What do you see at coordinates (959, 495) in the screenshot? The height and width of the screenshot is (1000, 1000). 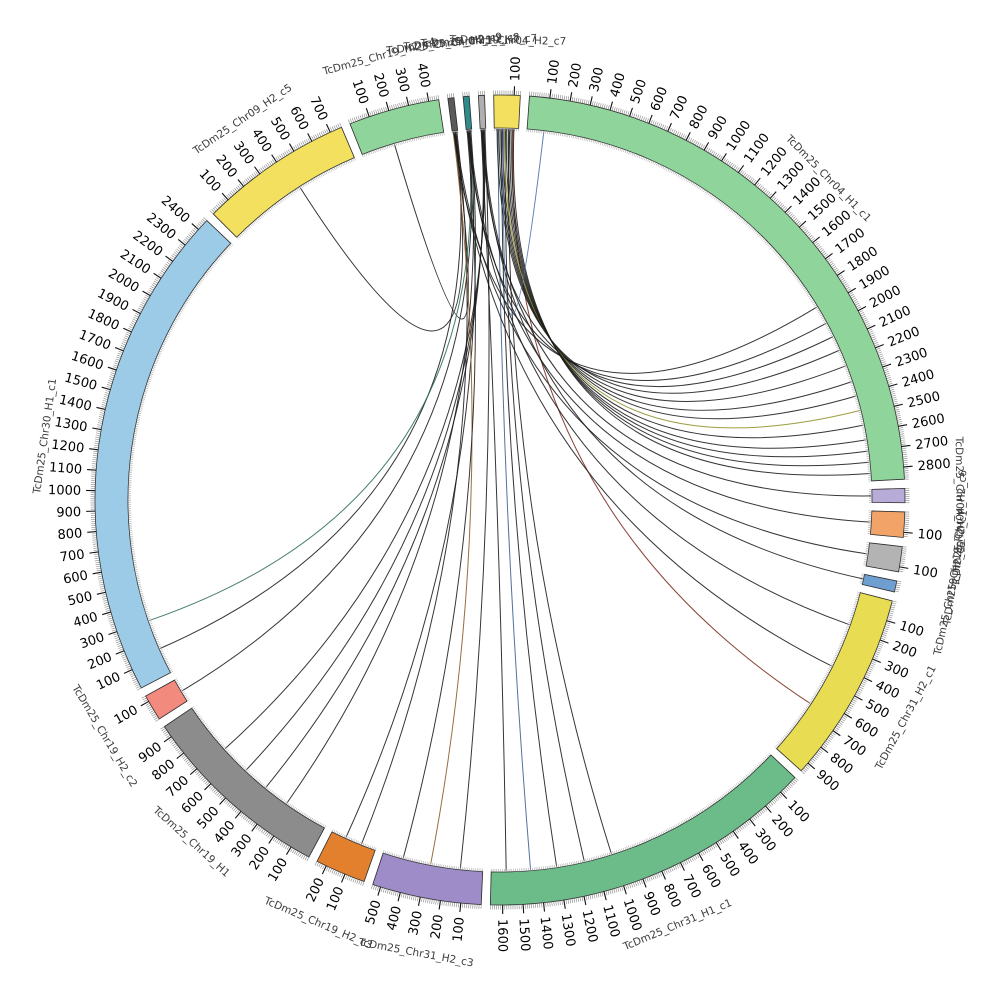 I see `segment-name-label: TcDm25_Chr04_H2_c5` at bounding box center [959, 495].